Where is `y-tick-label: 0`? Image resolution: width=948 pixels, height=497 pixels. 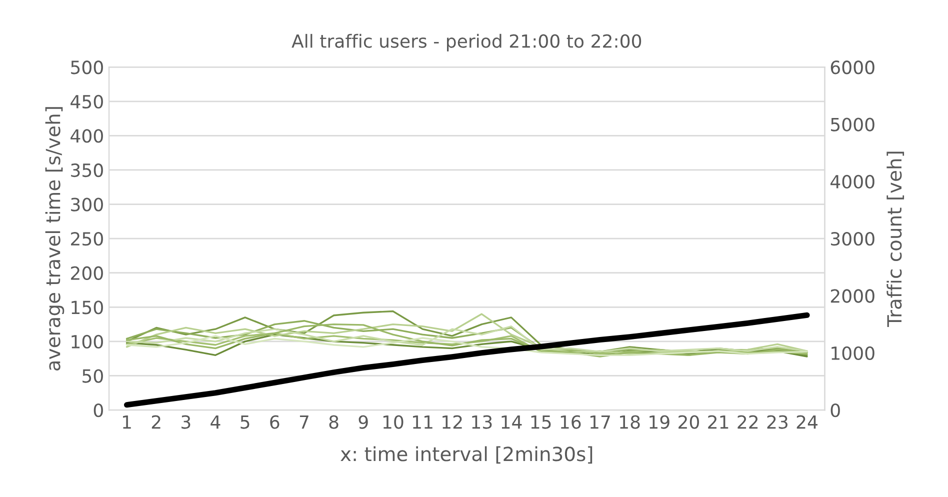
y-tick-label: 0 is located at coordinates (98, 410).